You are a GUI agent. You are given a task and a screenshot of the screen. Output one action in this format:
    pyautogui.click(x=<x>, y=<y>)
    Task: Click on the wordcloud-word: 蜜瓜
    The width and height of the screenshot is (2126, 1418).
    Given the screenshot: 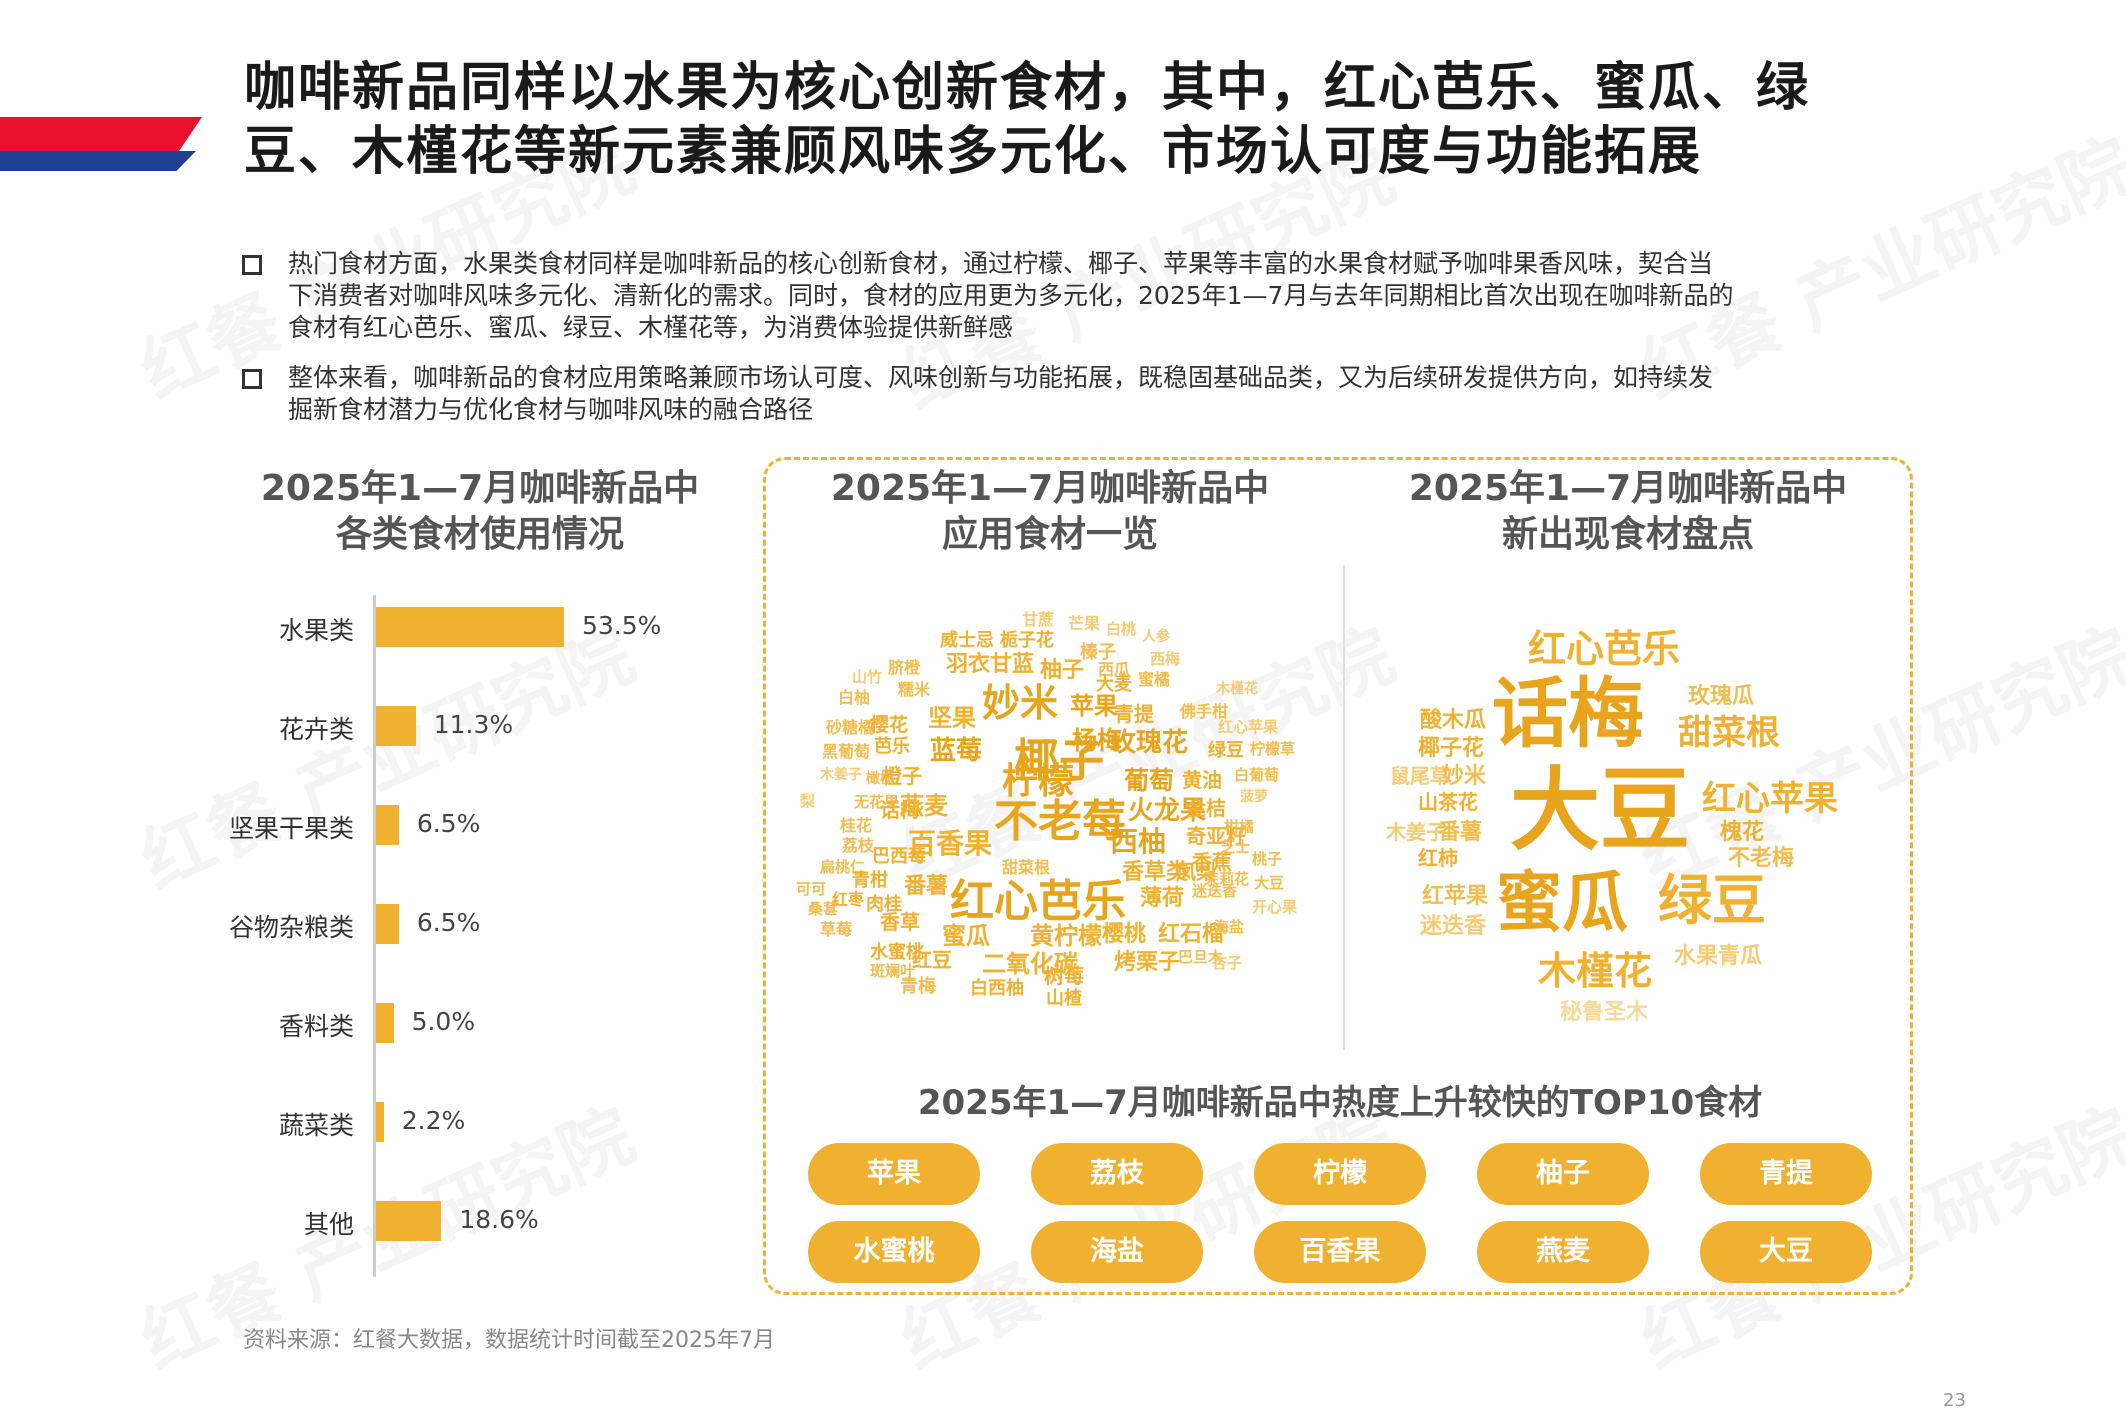 What is the action you would take?
    pyautogui.click(x=966, y=936)
    